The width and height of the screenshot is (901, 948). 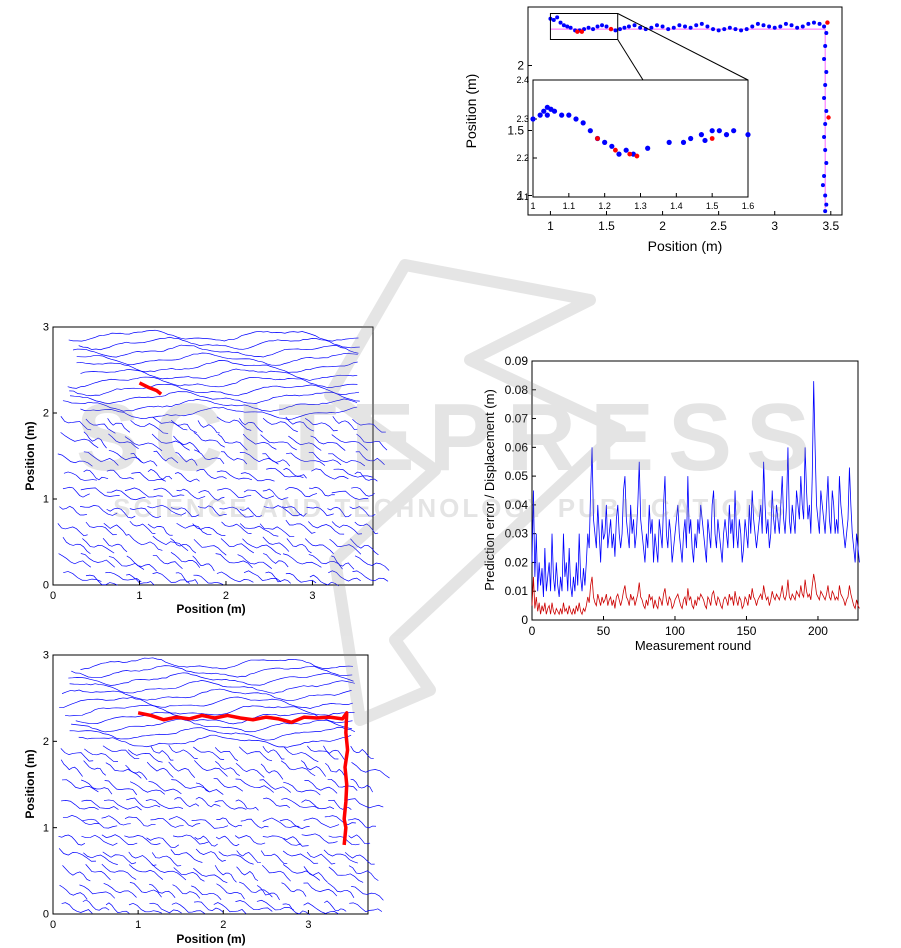 I want to click on y-tick-label: 0.08, so click(x=517, y=390).